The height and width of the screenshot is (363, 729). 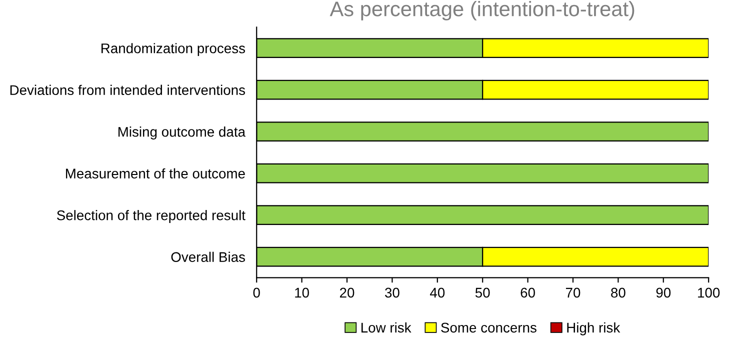 What do you see at coordinates (128, 90) in the screenshot?
I see `y-tick-label: Deviations from intended interventions` at bounding box center [128, 90].